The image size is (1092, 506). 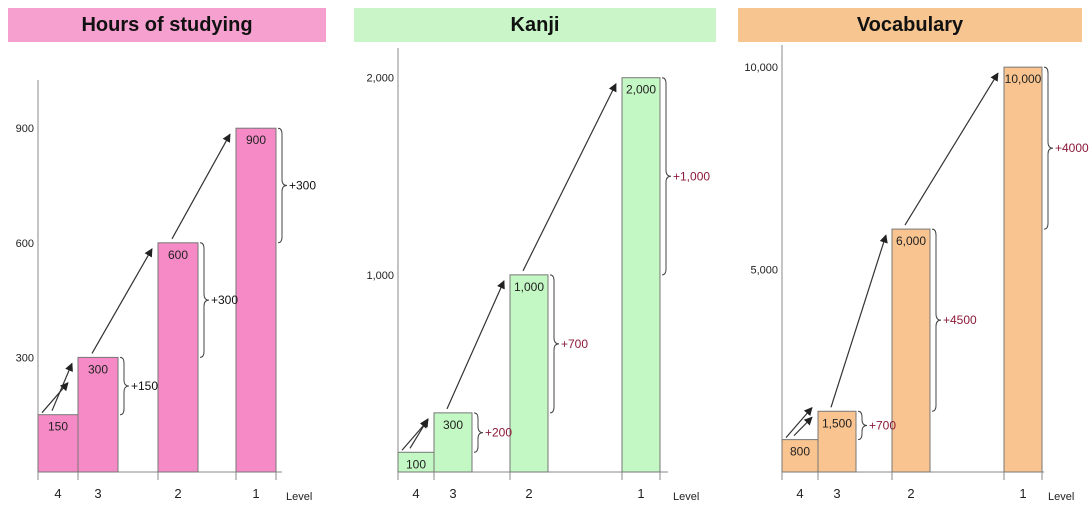 I want to click on bar-value-label: 1,000, so click(x=529, y=287).